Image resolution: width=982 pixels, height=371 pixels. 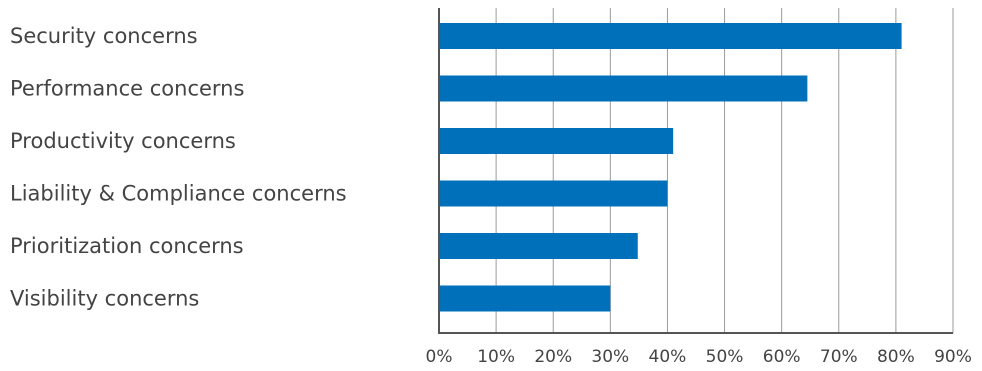 What do you see at coordinates (123, 141) in the screenshot?
I see `category-label: Productivity concerns` at bounding box center [123, 141].